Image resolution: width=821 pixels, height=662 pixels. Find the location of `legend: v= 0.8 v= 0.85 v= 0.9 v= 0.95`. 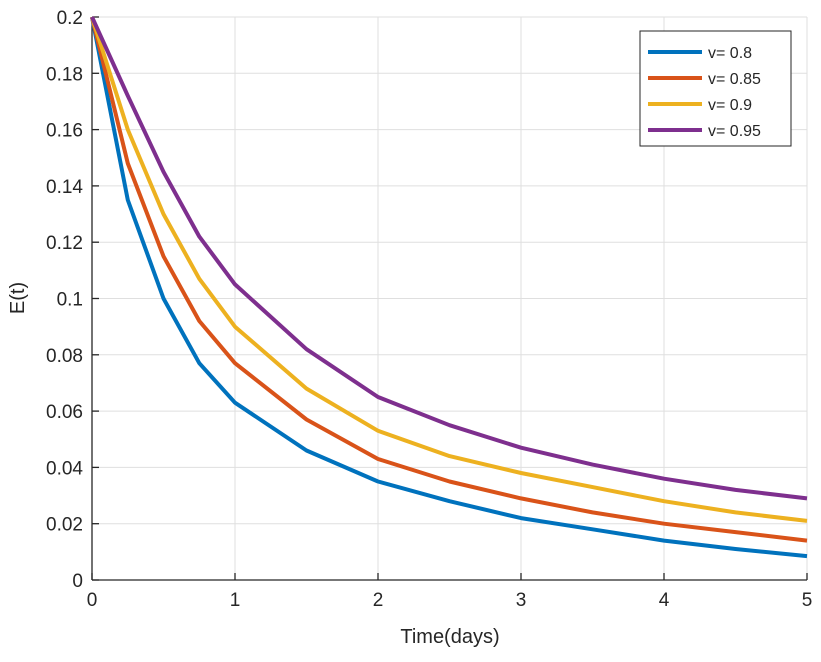

legend: v= 0.8 v= 0.85 v= 0.9 v= 0.95 is located at coordinates (715, 88).